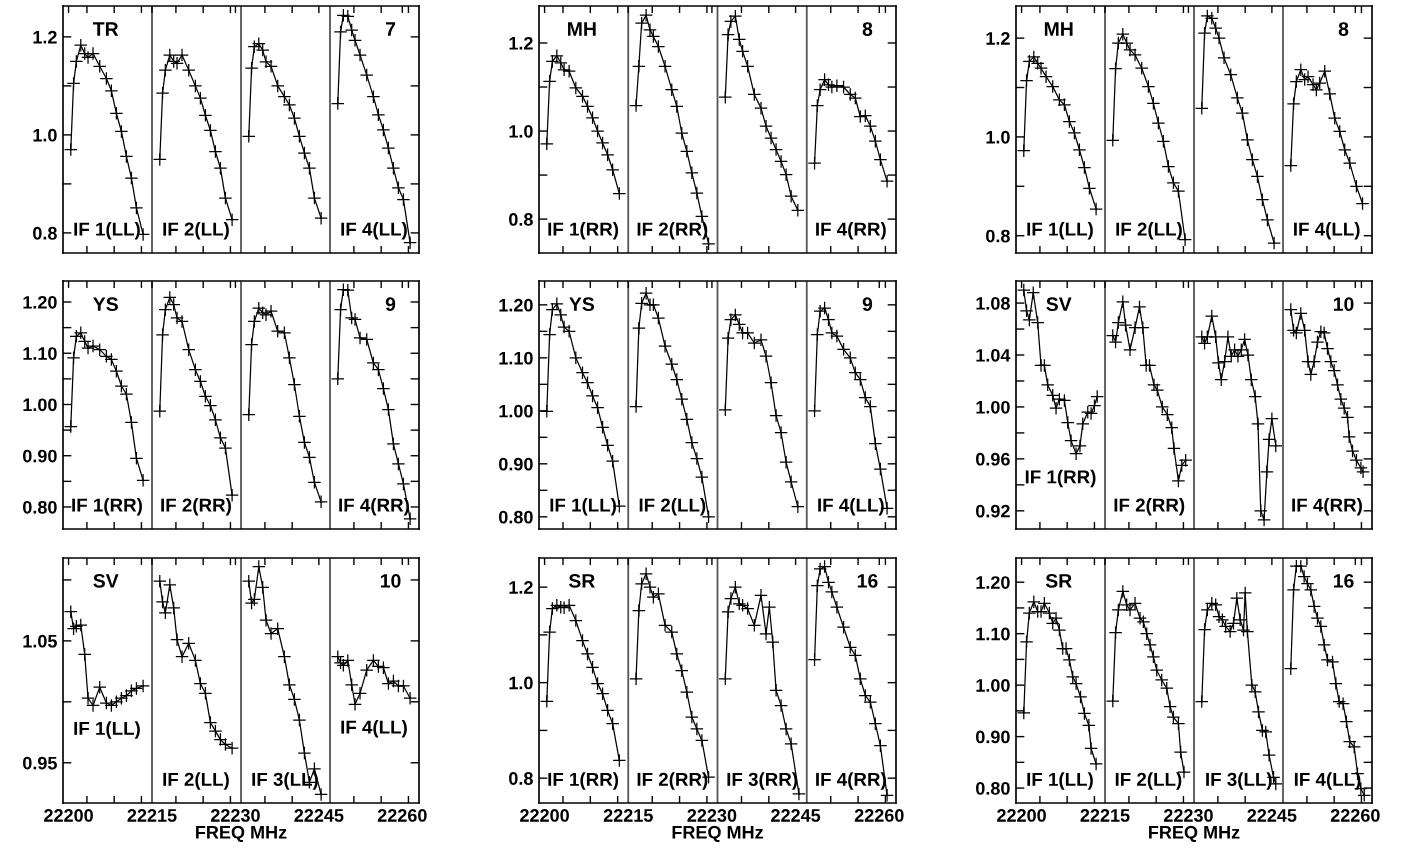 The width and height of the screenshot is (1406, 860). Describe the element at coordinates (993, 303) in the screenshot. I see `y-tick-label: 1.08` at that location.